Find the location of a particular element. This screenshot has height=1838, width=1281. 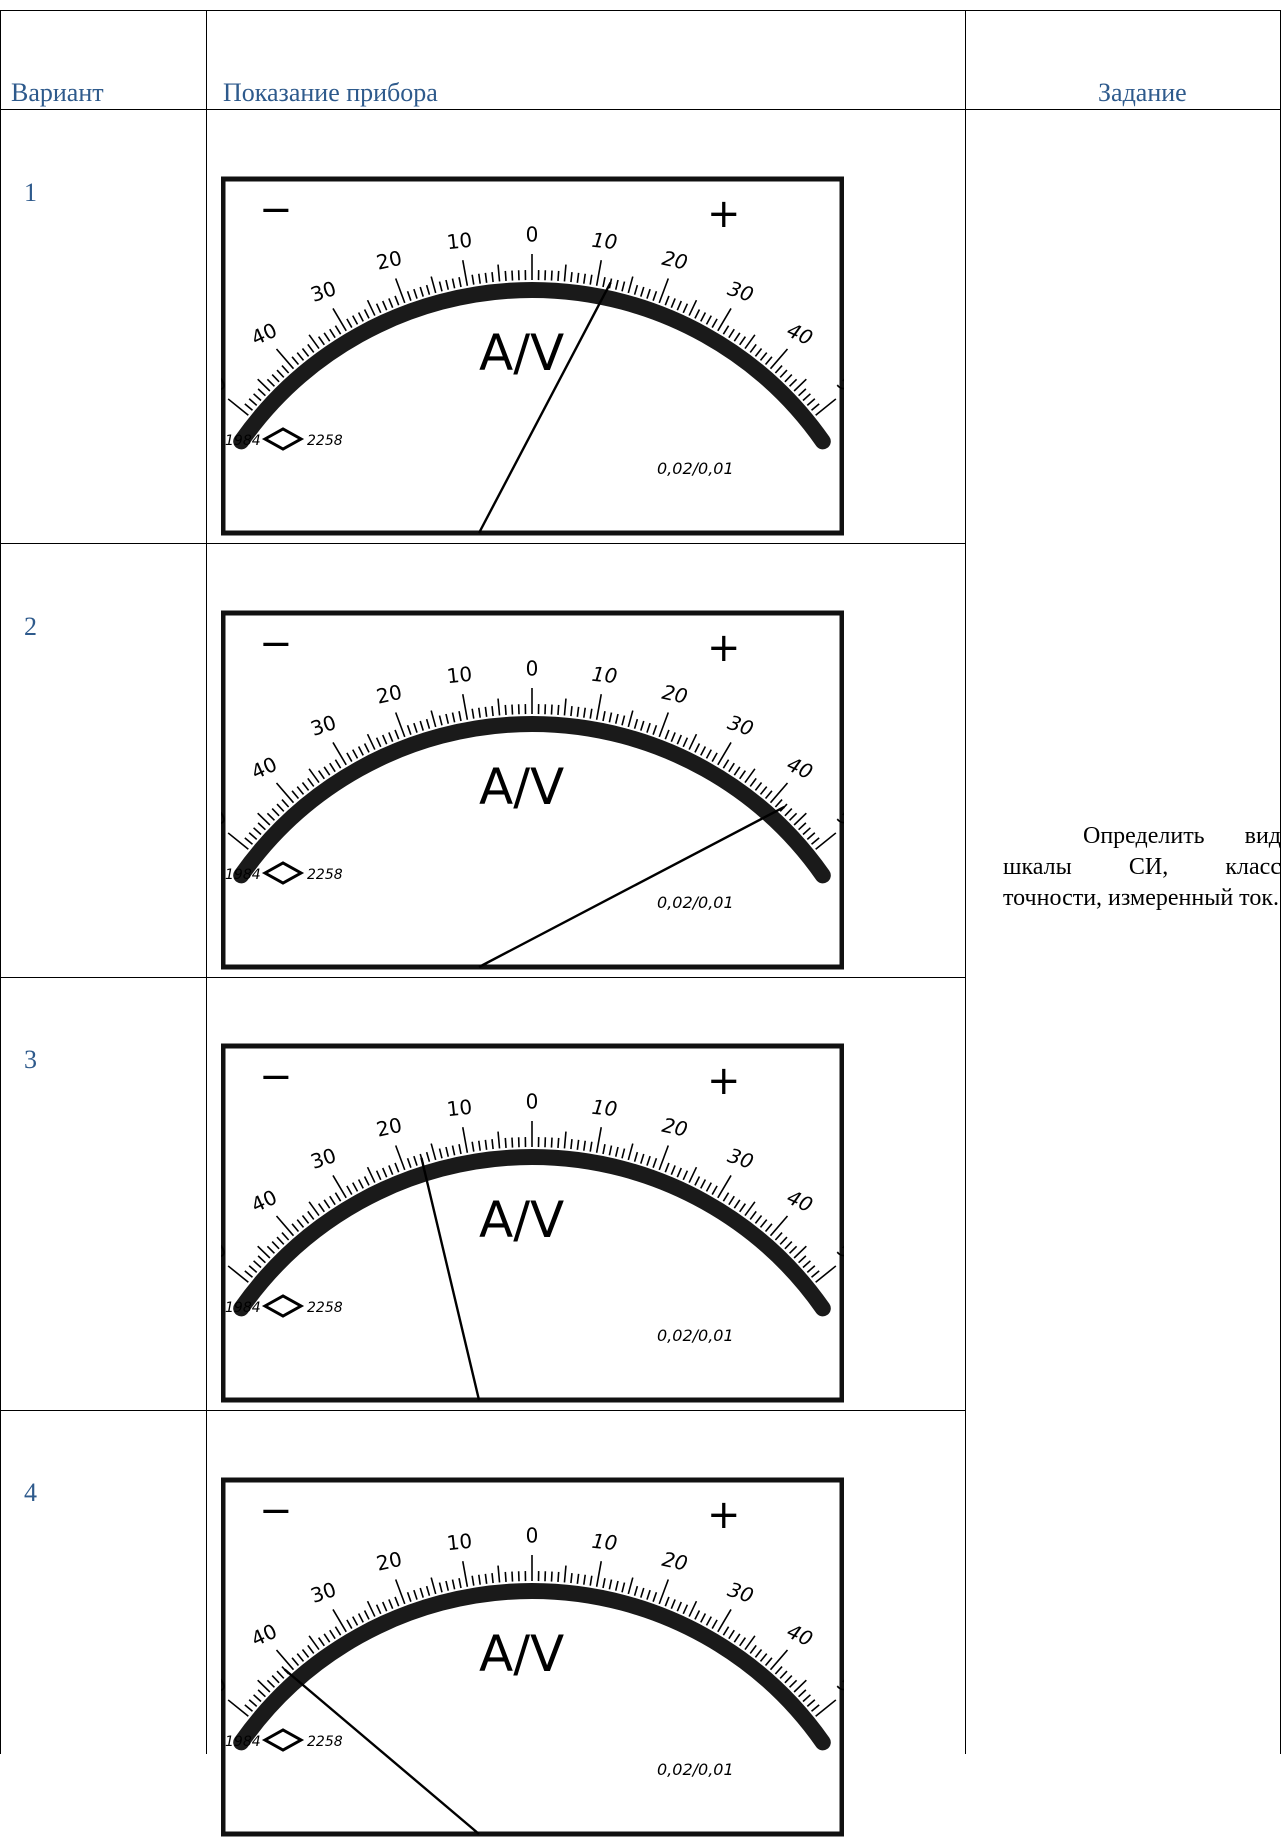

variant-number: 3 is located at coordinates (30, 1060).